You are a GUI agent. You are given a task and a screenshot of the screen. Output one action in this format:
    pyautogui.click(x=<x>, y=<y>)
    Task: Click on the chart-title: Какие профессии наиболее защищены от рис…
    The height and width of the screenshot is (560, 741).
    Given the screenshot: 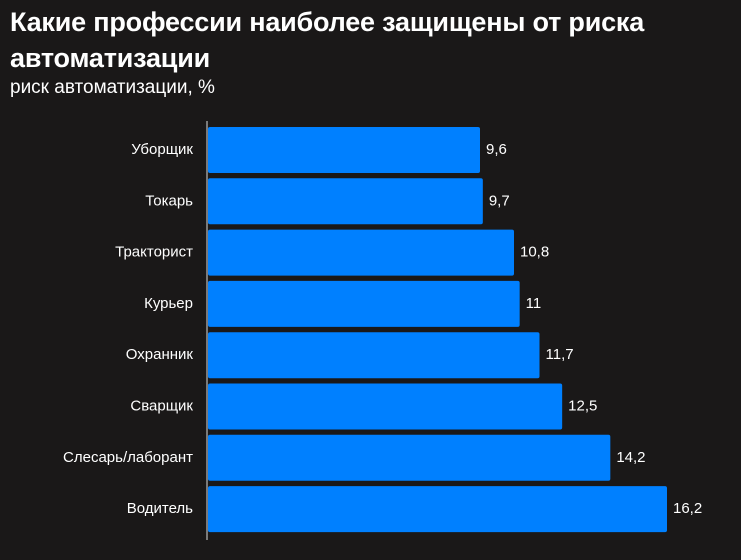 What is the action you would take?
    pyautogui.click(x=327, y=40)
    